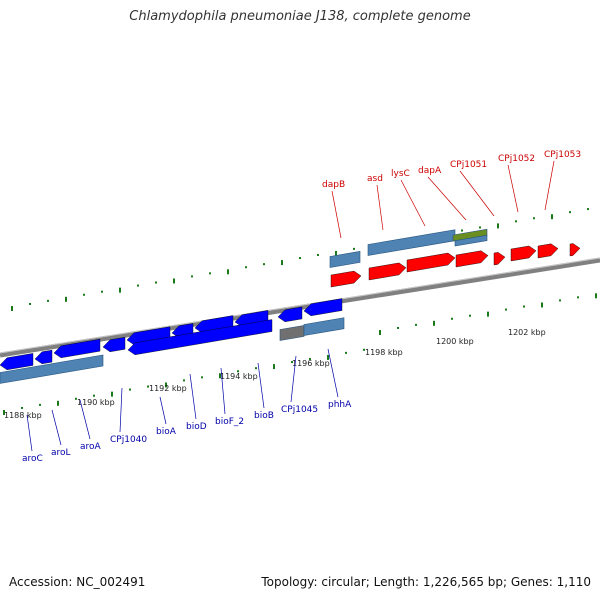 The image size is (600, 600). I want to click on gene-label-reverse: CPj1040, so click(128, 440).